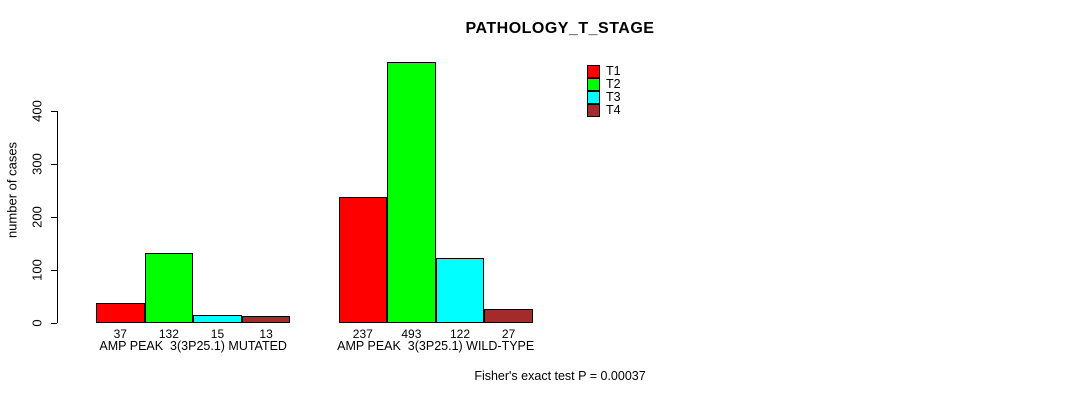 Image resolution: width=1090 pixels, height=400 pixels. I want to click on bar-value-label: 27, so click(508, 333).